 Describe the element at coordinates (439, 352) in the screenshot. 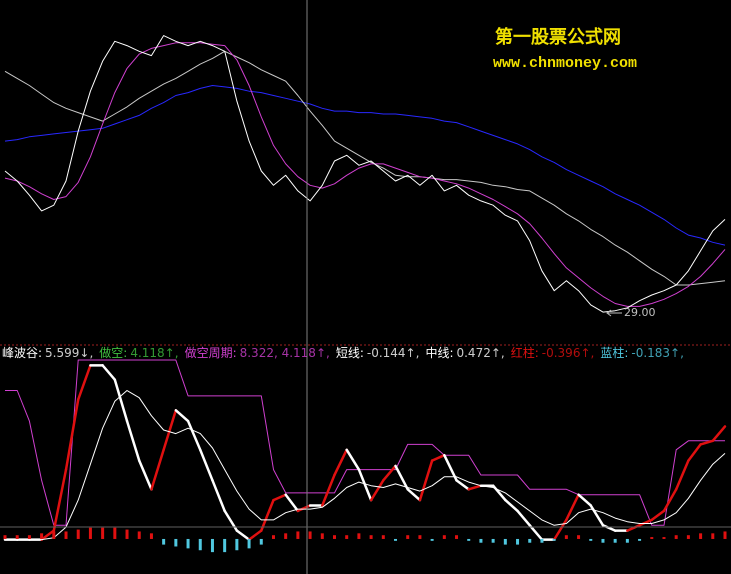

I see `legend-name: 中线:` at that location.